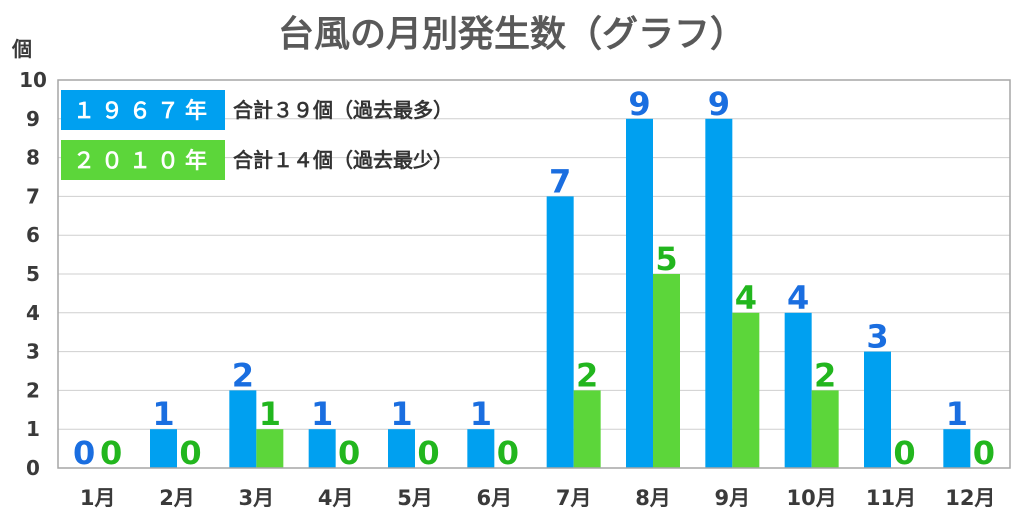  Describe the element at coordinates (33, 429) in the screenshot. I see `y-tick-label: 1` at that location.